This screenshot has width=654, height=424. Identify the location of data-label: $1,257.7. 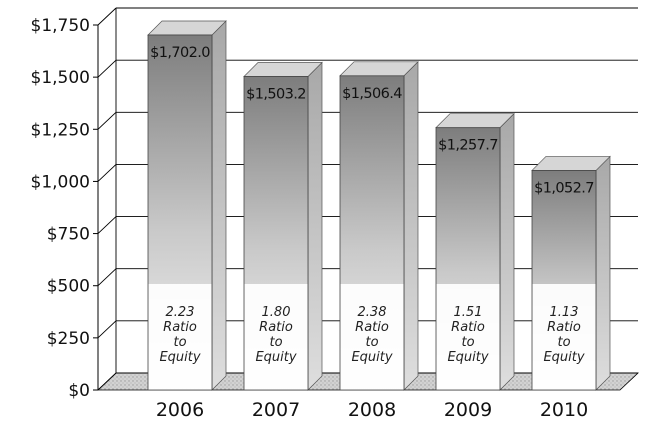
(468, 146).